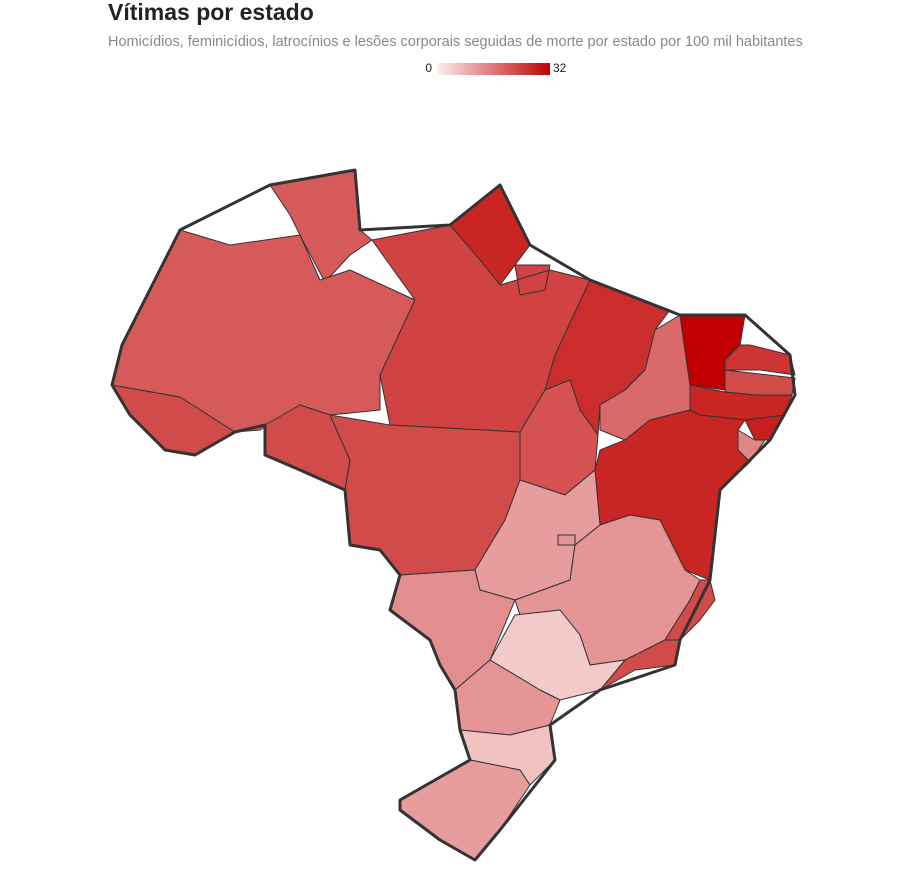 This screenshot has height=871, width=906. What do you see at coordinates (560, 68) in the screenshot?
I see `legend-max: 32` at bounding box center [560, 68].